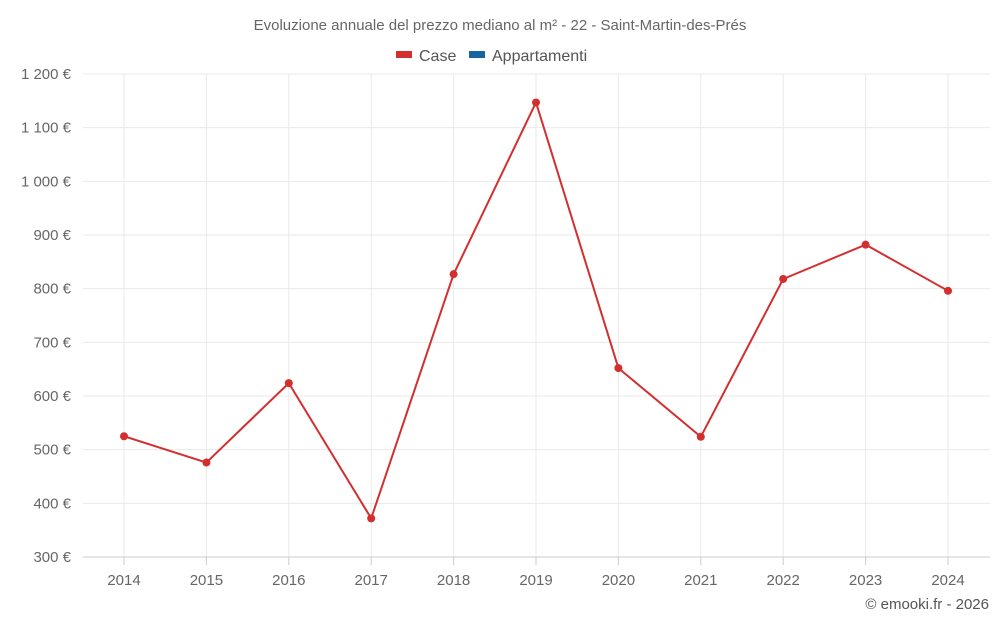 This screenshot has width=1000, height=625. What do you see at coordinates (46, 74) in the screenshot?
I see `y-tick-label: 1 200 €` at bounding box center [46, 74].